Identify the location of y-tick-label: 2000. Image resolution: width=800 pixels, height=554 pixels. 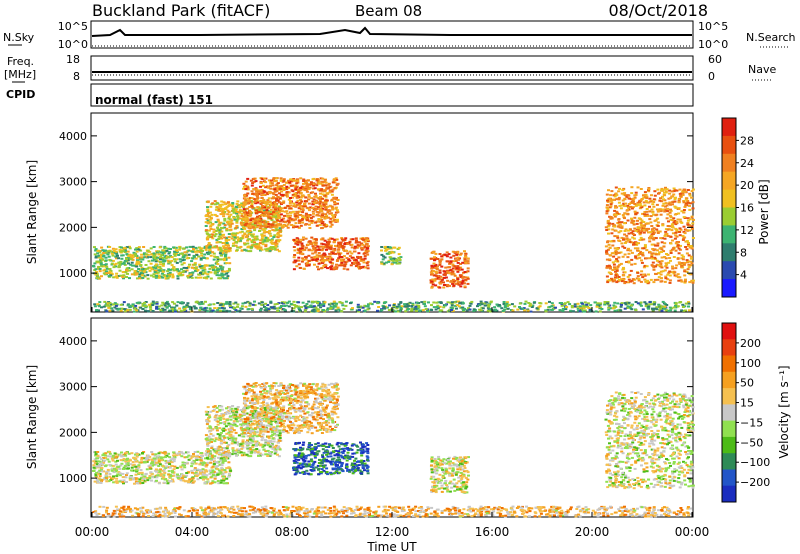
(73, 227).